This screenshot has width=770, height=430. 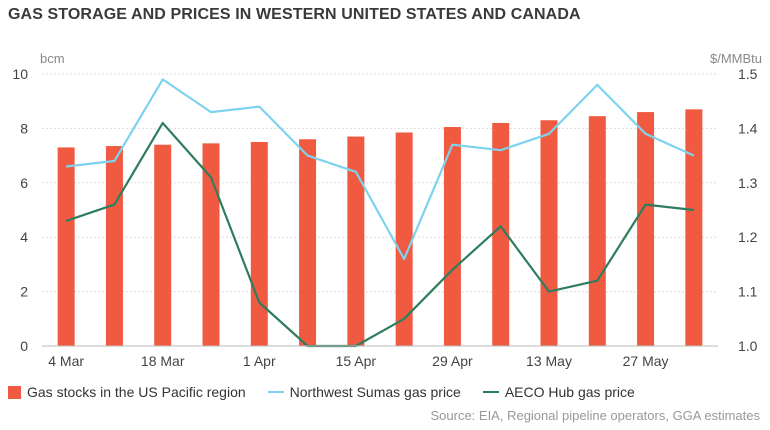 I want to click on x-tick-label: 15 Apr, so click(x=356, y=361).